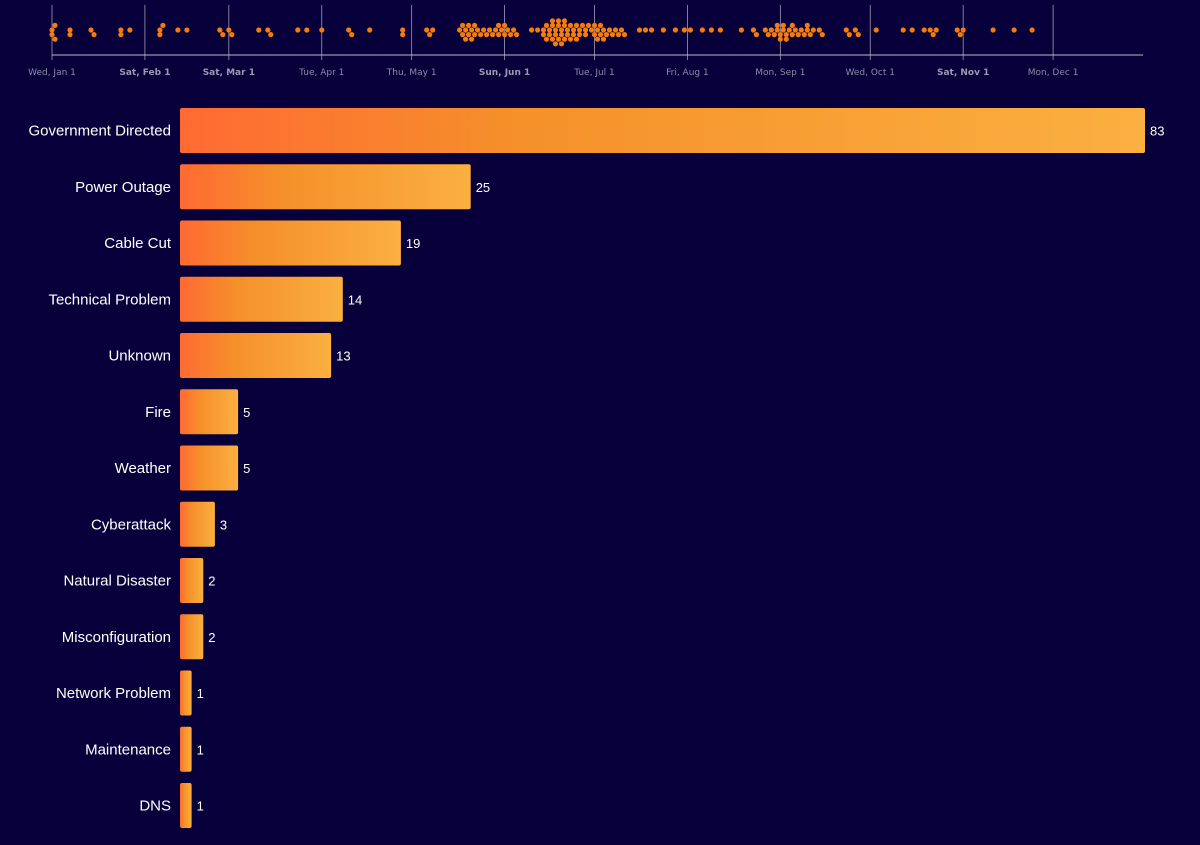 The image size is (1200, 845). I want to click on bar-row: Power Outage 25, so click(282, 187).